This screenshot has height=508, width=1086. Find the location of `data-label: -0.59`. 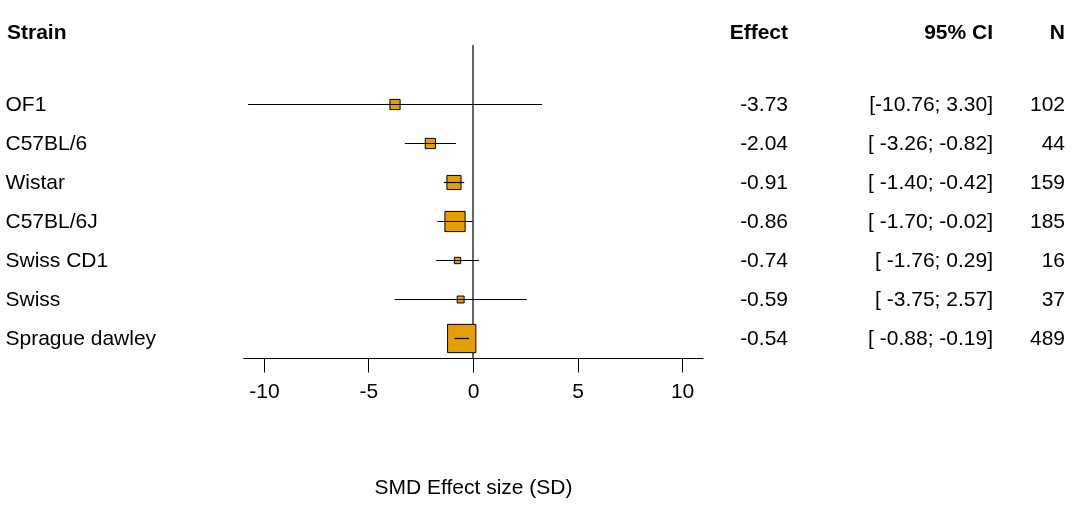

data-label: -0.59 is located at coordinates (764, 298).